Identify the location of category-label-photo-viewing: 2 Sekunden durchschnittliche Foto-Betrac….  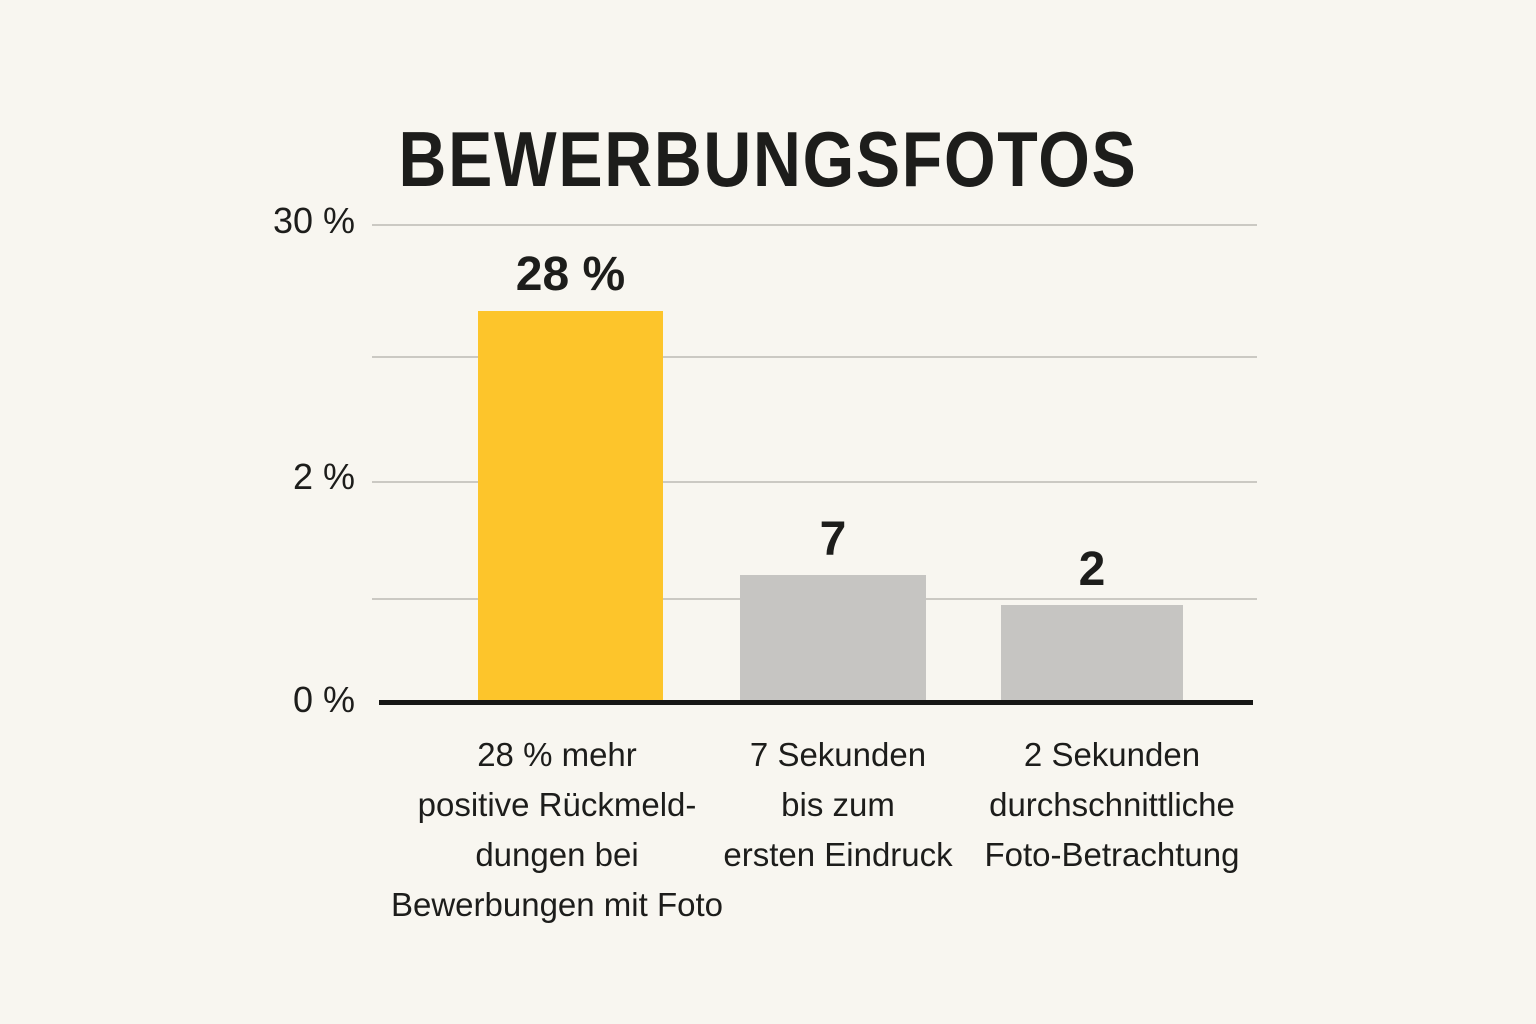
(1112, 805).